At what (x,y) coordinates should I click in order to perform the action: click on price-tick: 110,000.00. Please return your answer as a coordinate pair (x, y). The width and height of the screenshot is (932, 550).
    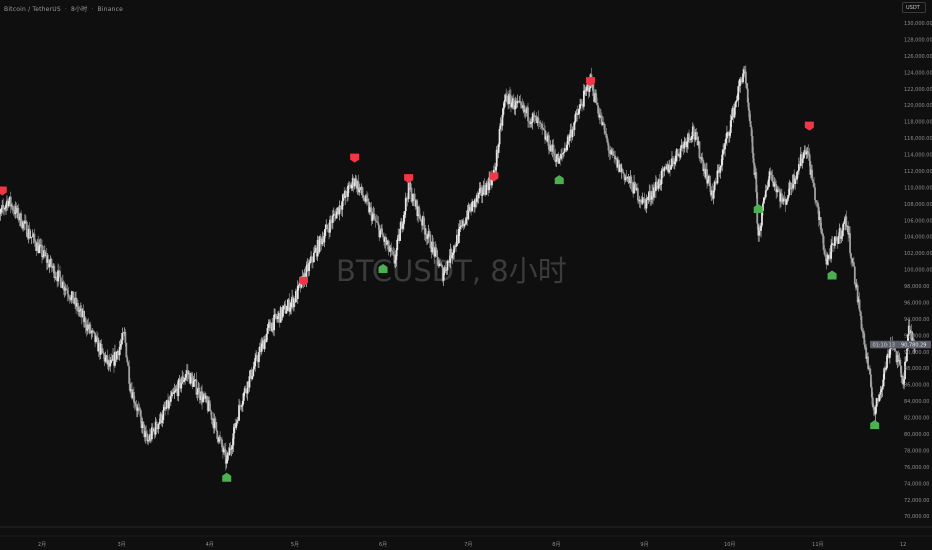
    Looking at the image, I should click on (918, 188).